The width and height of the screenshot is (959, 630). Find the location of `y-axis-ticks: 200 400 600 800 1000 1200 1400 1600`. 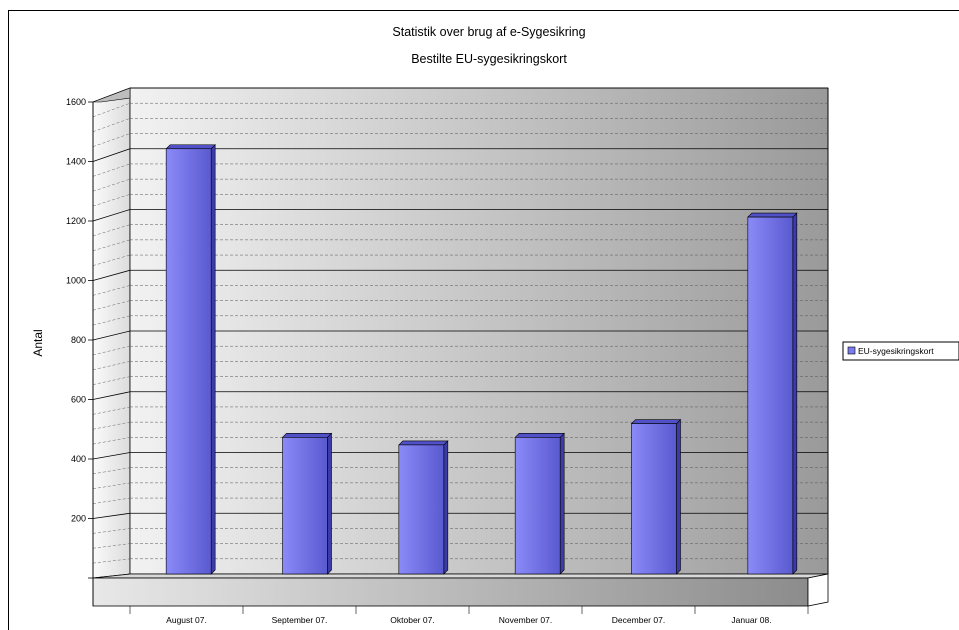

y-axis-ticks: 200 400 600 800 1000 1200 1400 1600 is located at coordinates (80, 351).